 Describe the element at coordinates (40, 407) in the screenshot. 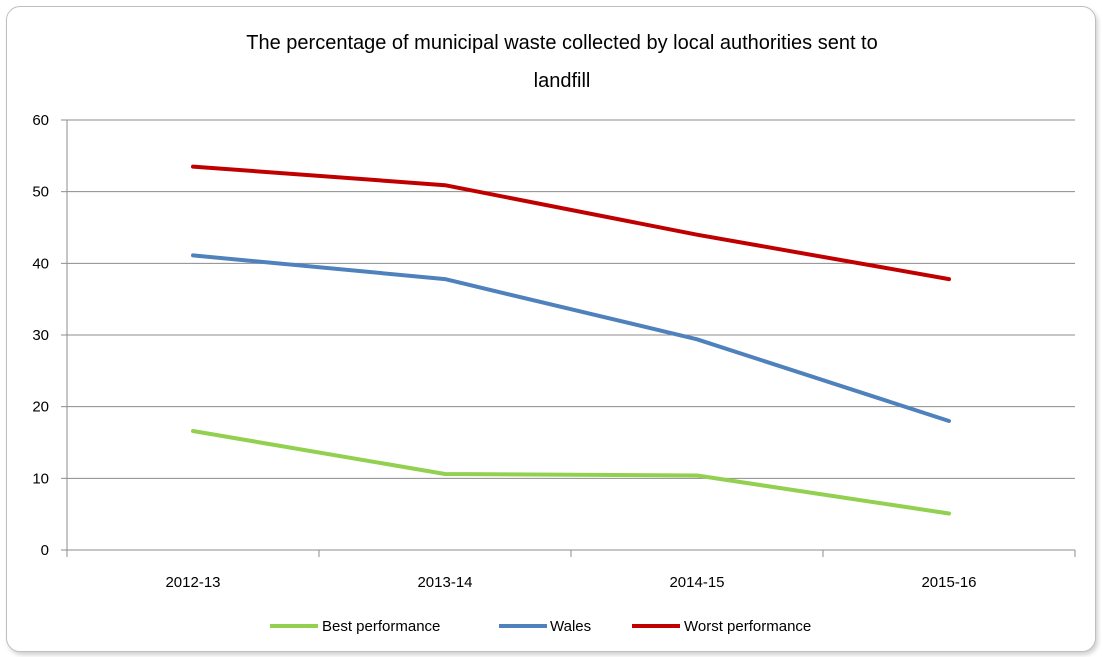

I see `y-tick-label-20: 20` at that location.